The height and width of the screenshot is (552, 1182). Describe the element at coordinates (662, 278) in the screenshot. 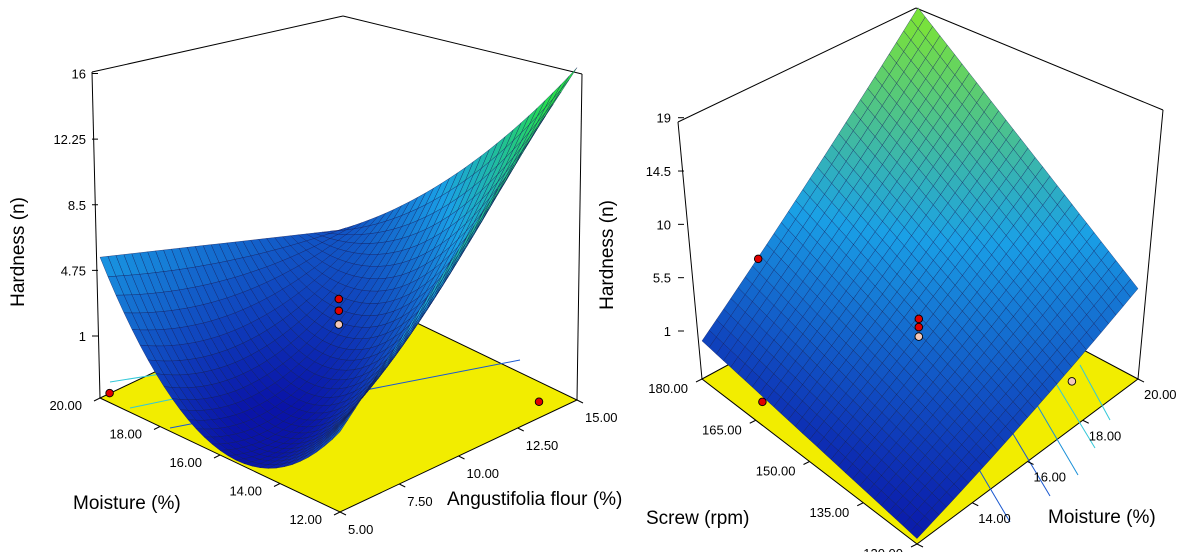

I see `tick-label: 5.5` at that location.